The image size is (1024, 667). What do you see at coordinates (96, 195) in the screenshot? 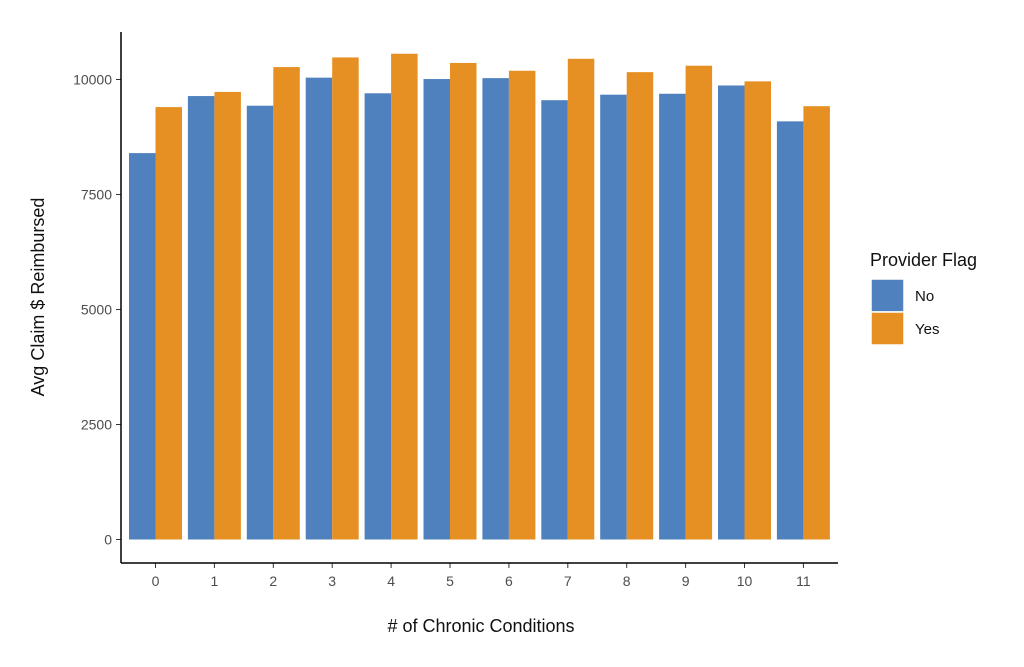
I see `y-tick-label-7500: 7500` at bounding box center [96, 195].